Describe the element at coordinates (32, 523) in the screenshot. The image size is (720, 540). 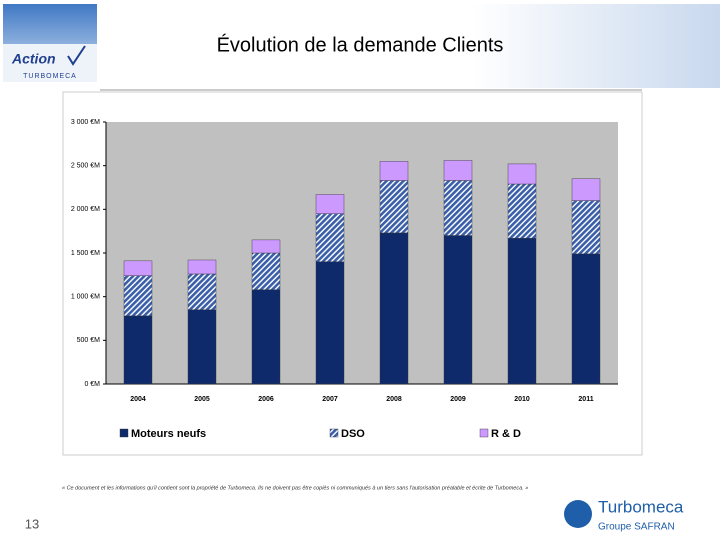
I see `page-number: 13` at that location.